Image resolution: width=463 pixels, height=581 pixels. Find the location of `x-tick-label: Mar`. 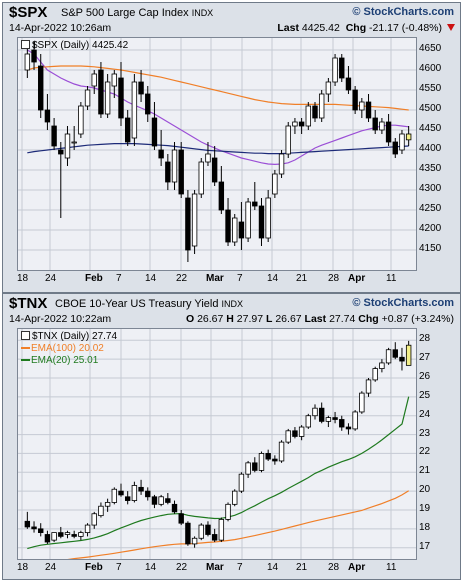

x-tick-label: Mar is located at coordinates (215, 567).